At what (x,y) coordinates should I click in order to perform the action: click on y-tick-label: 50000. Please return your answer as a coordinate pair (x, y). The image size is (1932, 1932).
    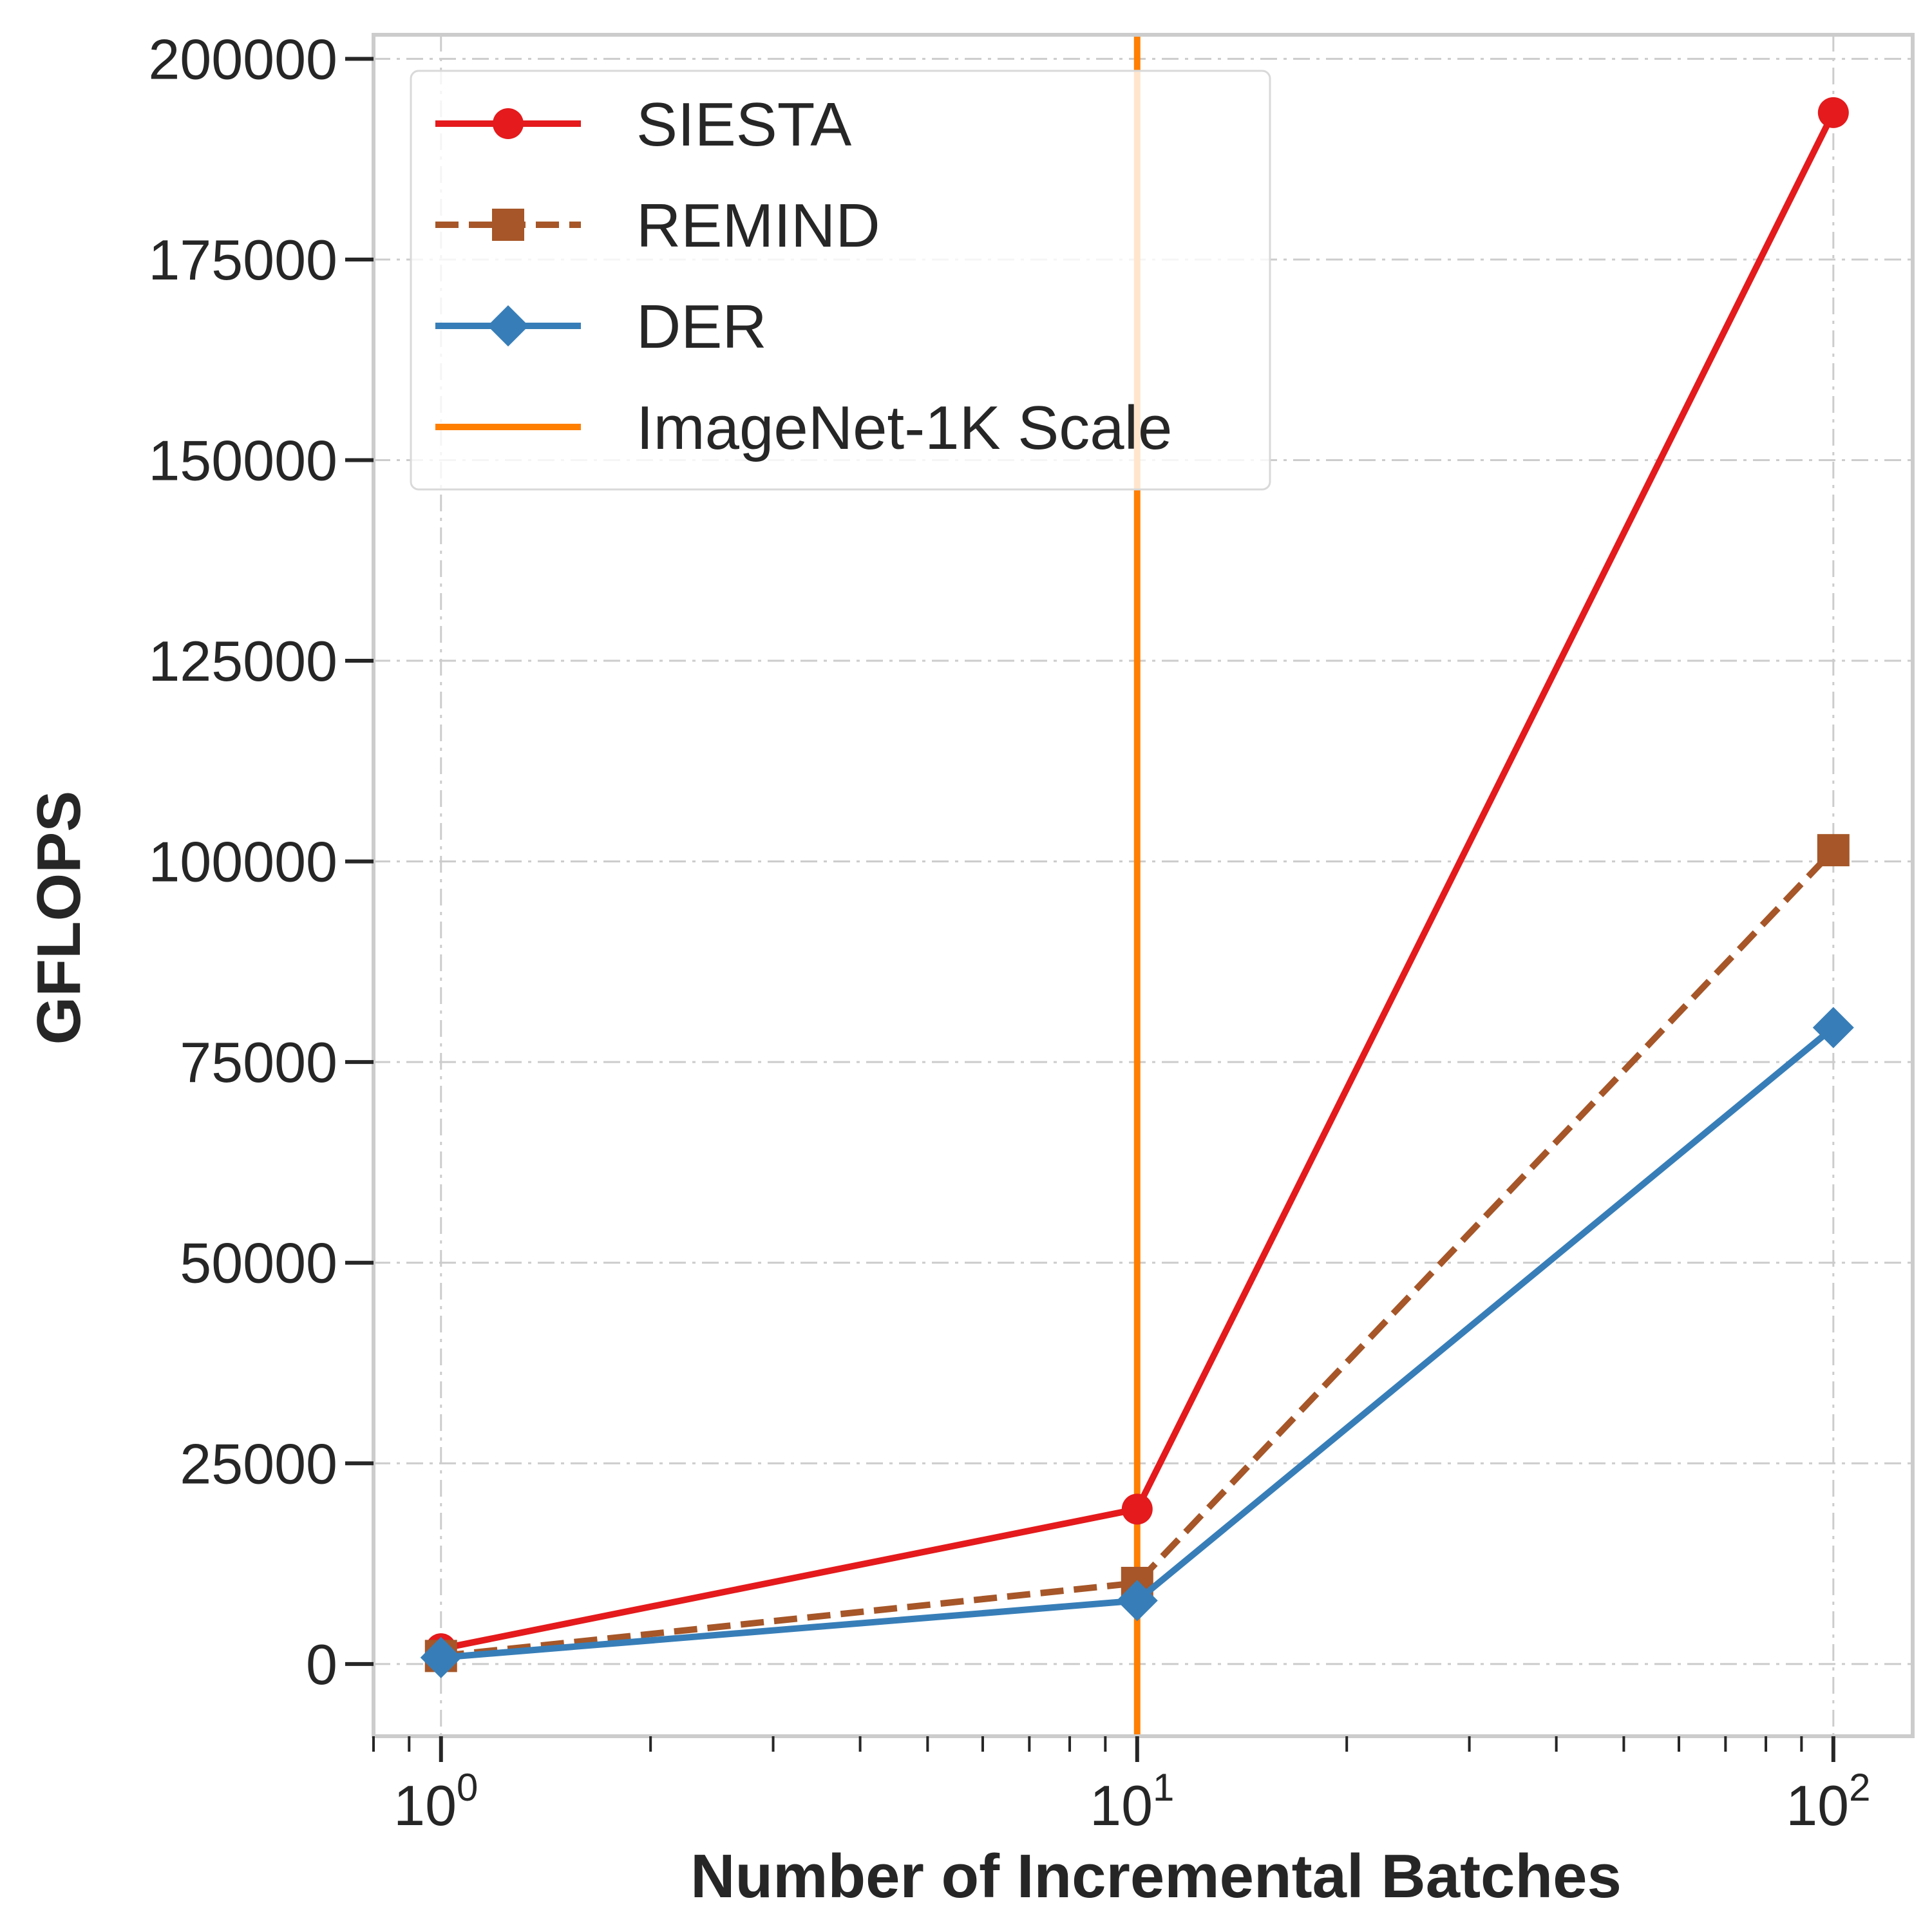
    Looking at the image, I should click on (258, 1263).